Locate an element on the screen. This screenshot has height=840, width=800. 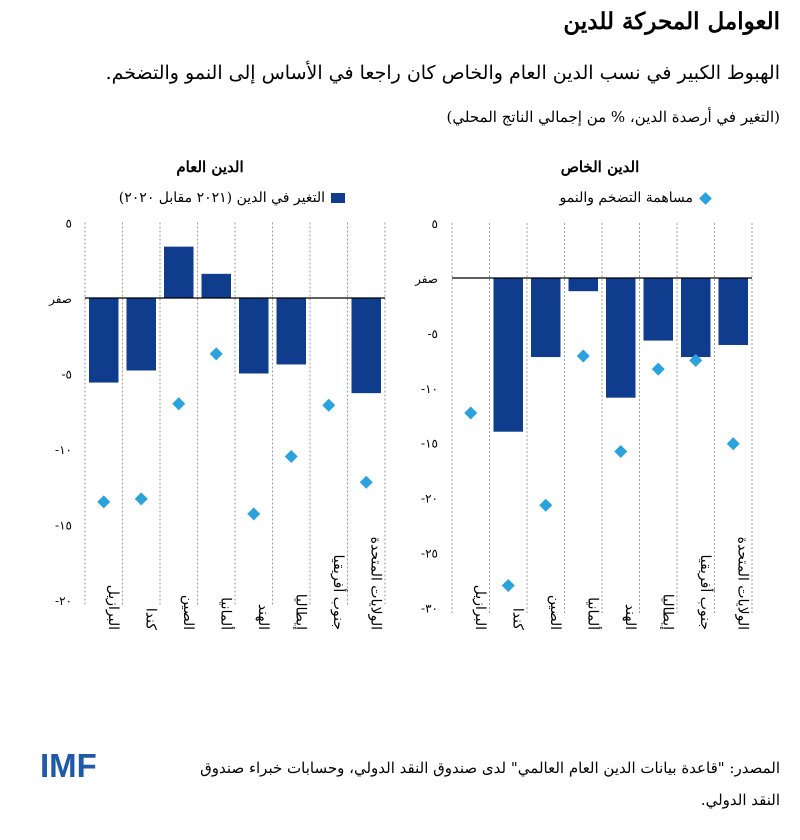
imf-logo: IMF is located at coordinates (68, 765).